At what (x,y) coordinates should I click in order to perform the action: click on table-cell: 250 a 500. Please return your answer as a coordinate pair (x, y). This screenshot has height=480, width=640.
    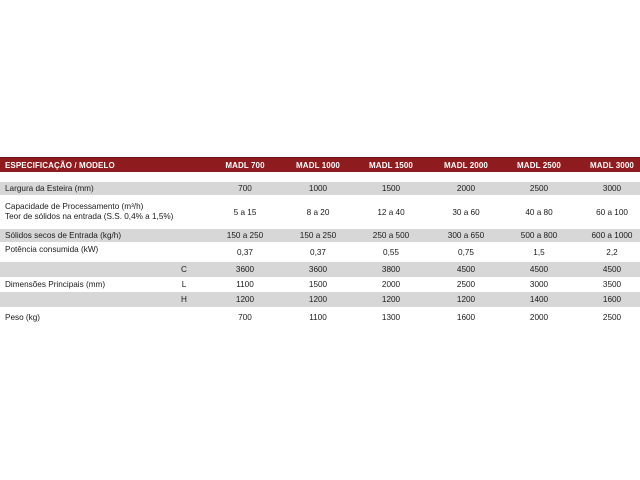
    Looking at the image, I should click on (391, 235).